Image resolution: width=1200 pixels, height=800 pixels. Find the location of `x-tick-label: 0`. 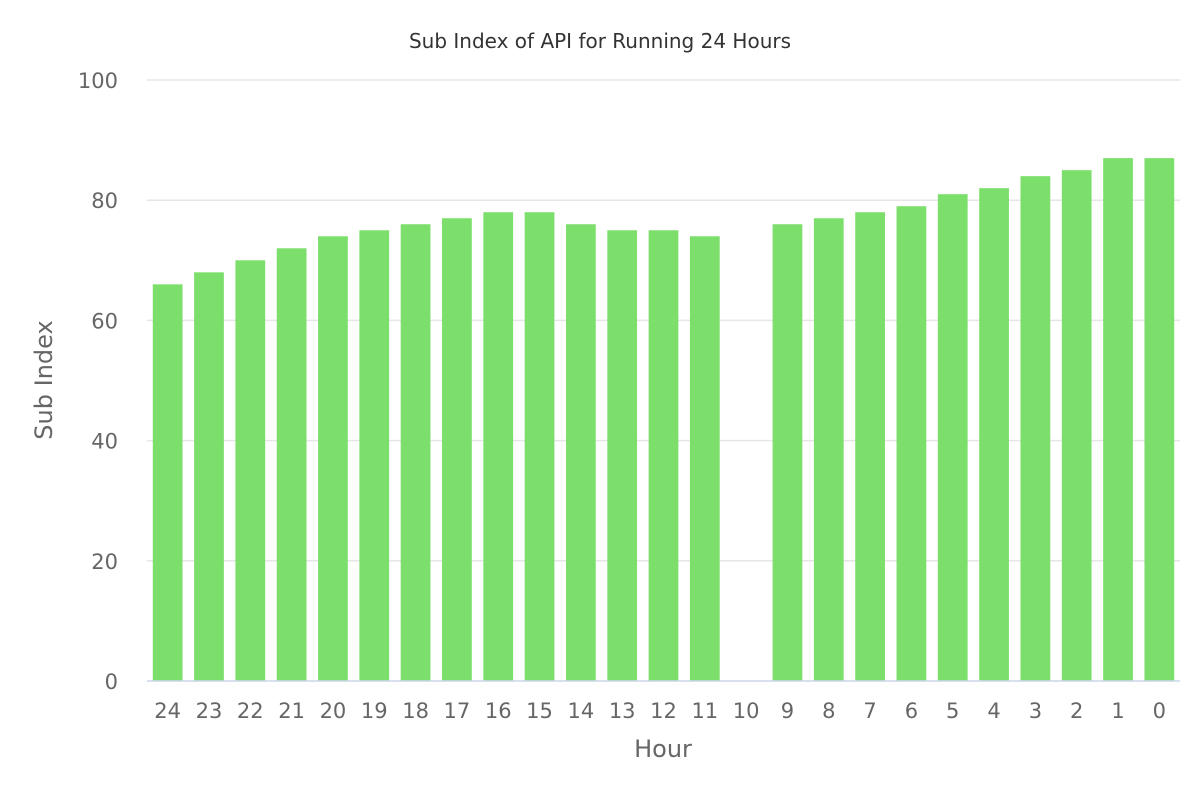

x-tick-label: 0 is located at coordinates (1159, 711).